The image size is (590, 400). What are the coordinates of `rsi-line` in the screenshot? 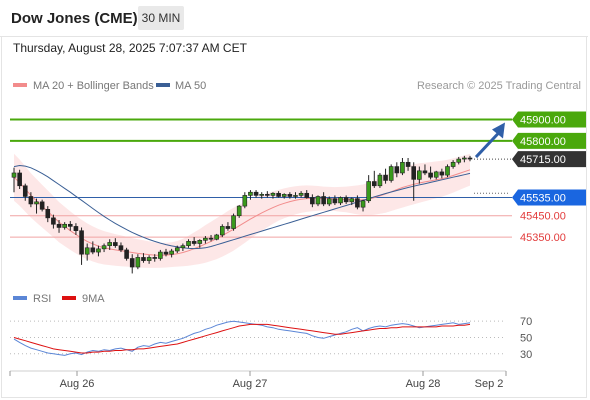 It's located at (242, 338).